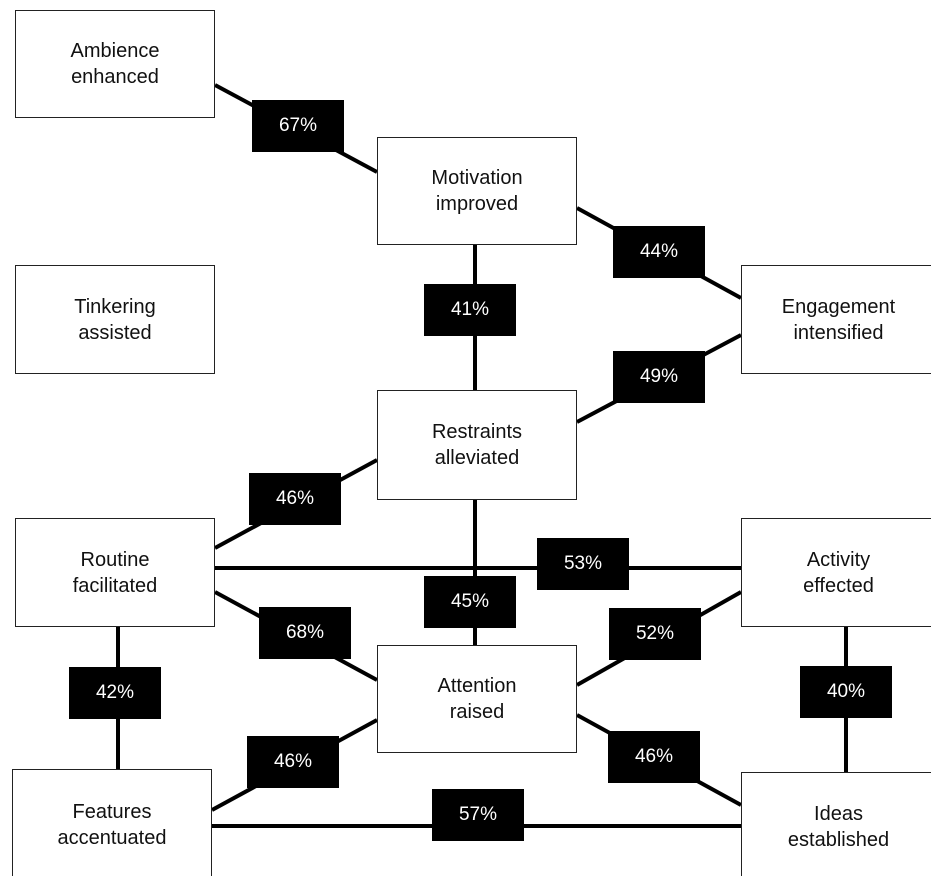 The height and width of the screenshot is (876, 931). I want to click on edge-label: 57%, so click(478, 815).